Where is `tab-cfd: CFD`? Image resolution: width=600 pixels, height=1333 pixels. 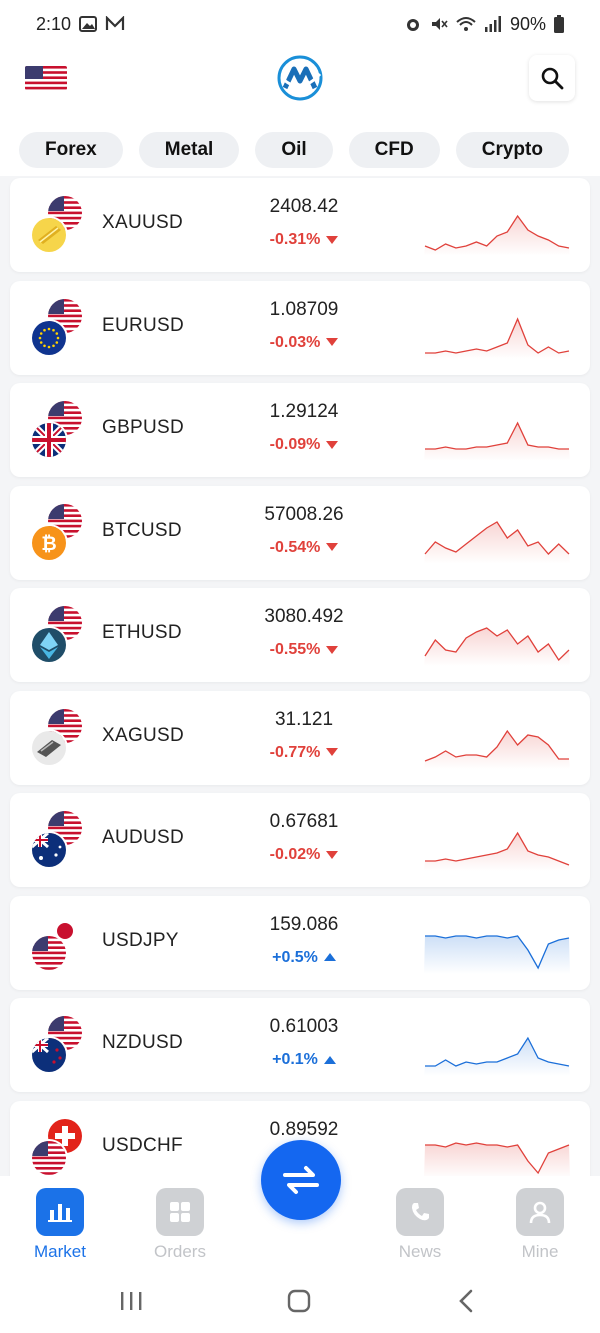
tab-cfd: CFD is located at coordinates (394, 150).